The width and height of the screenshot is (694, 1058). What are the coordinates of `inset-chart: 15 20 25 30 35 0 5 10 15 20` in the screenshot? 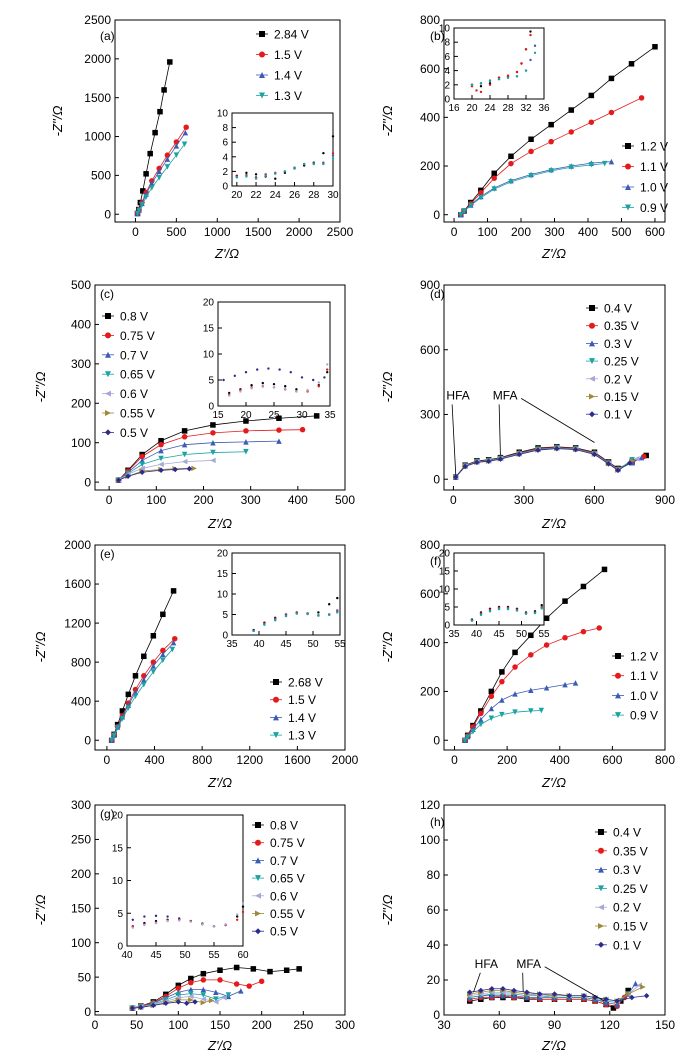 It's located at (269, 360).